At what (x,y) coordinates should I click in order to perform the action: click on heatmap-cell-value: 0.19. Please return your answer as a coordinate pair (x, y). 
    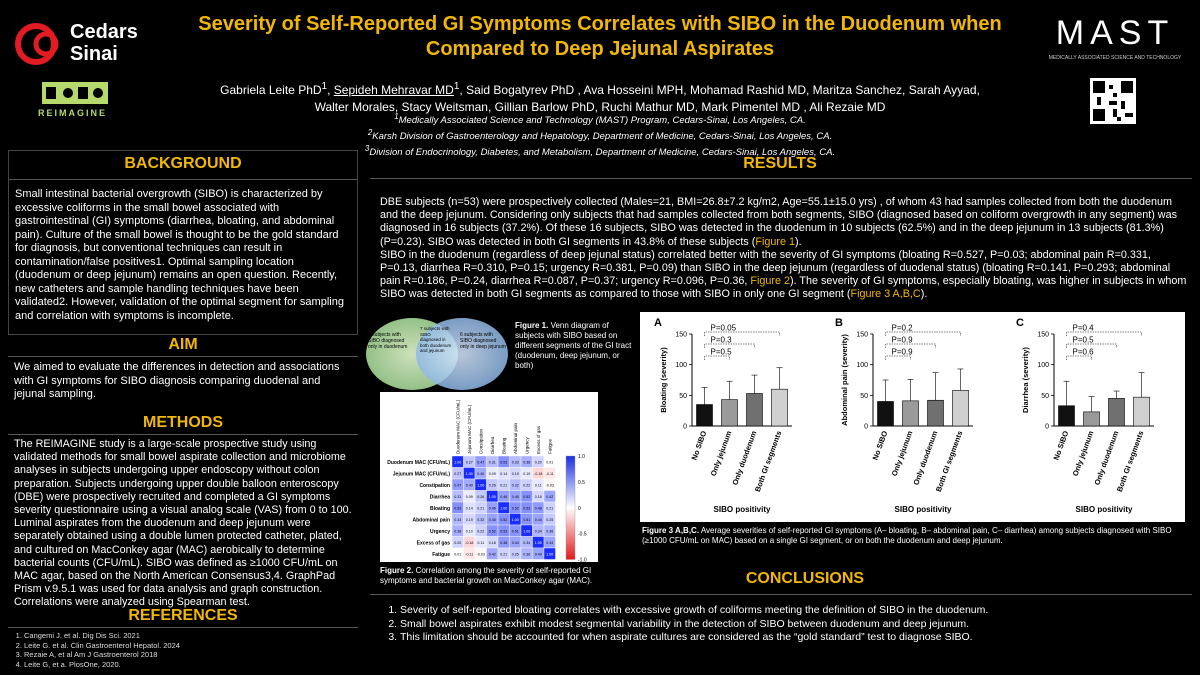
    Looking at the image, I should click on (469, 520).